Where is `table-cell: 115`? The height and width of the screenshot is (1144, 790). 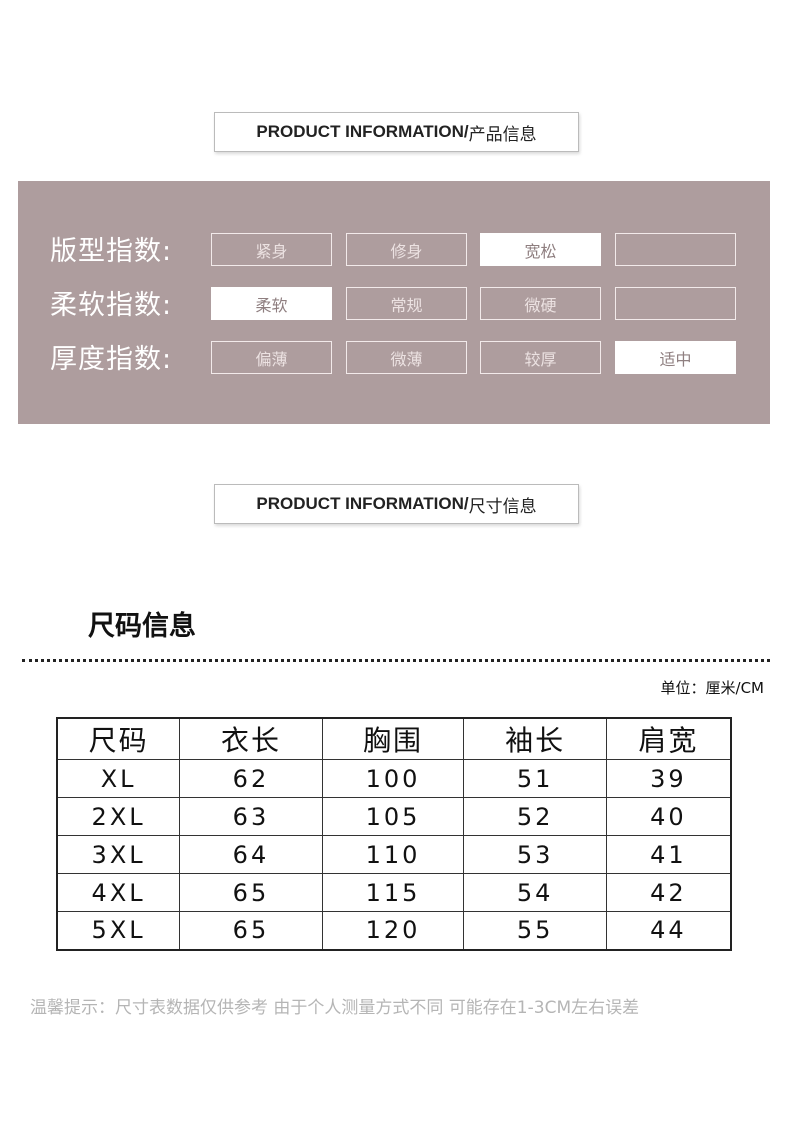
table-cell: 115 is located at coordinates (393, 892).